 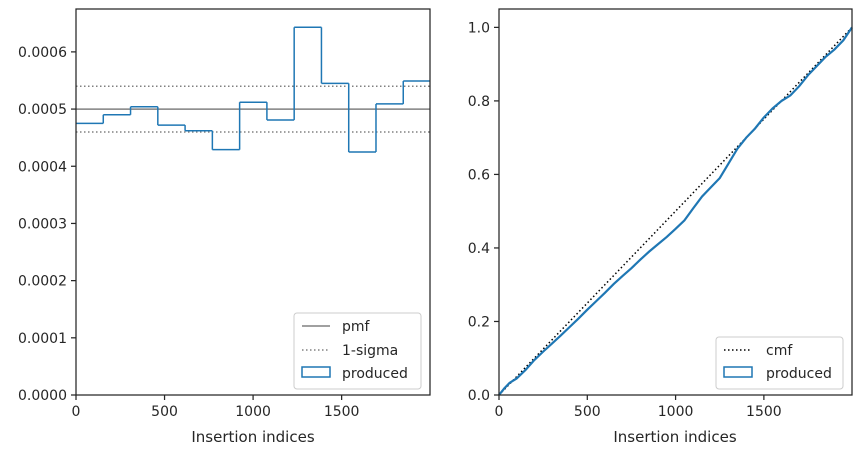 What do you see at coordinates (779, 351) in the screenshot?
I see `legend-cmf-label: cmf` at bounding box center [779, 351].